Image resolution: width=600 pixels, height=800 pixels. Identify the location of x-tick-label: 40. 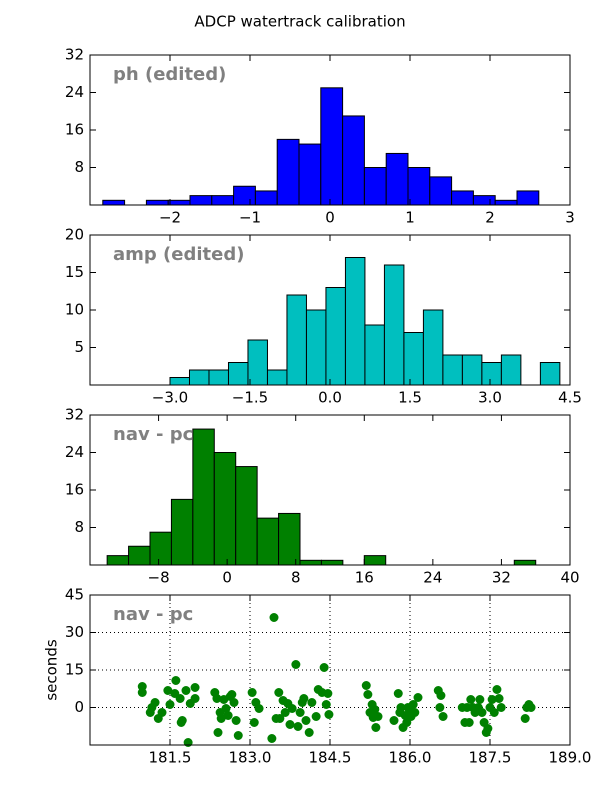
(569, 578).